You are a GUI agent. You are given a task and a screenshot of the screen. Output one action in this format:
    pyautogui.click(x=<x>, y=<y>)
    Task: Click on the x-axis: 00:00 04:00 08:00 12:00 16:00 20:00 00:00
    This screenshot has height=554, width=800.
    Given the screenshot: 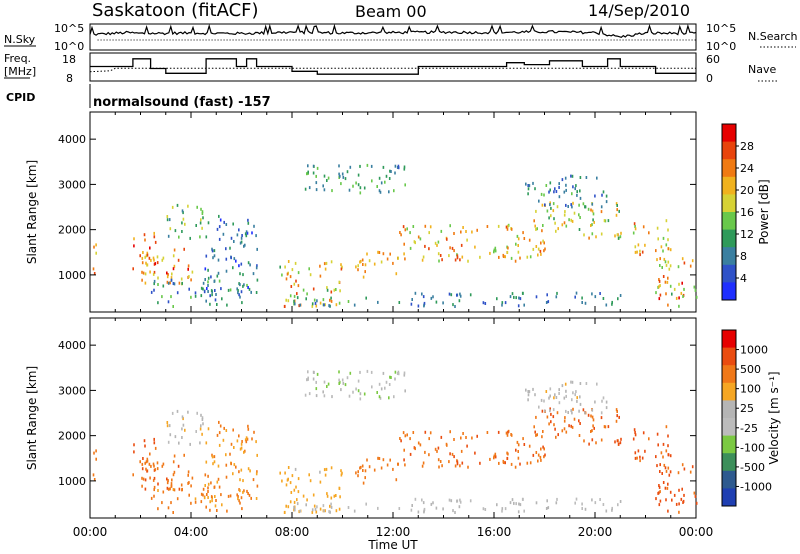 What is the action you would take?
    pyautogui.click(x=393, y=532)
    